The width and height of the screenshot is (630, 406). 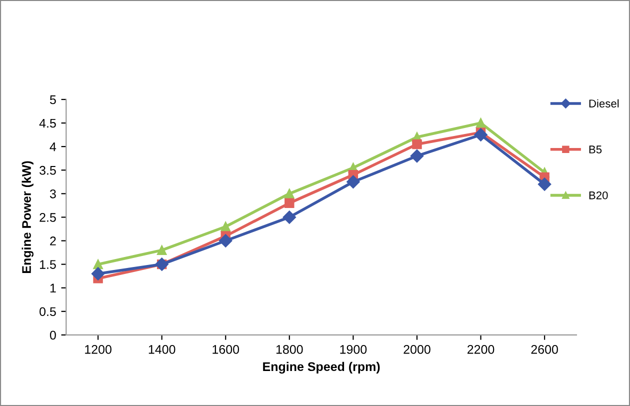 I want to click on y-tick-label: 2.5, so click(x=48, y=217).